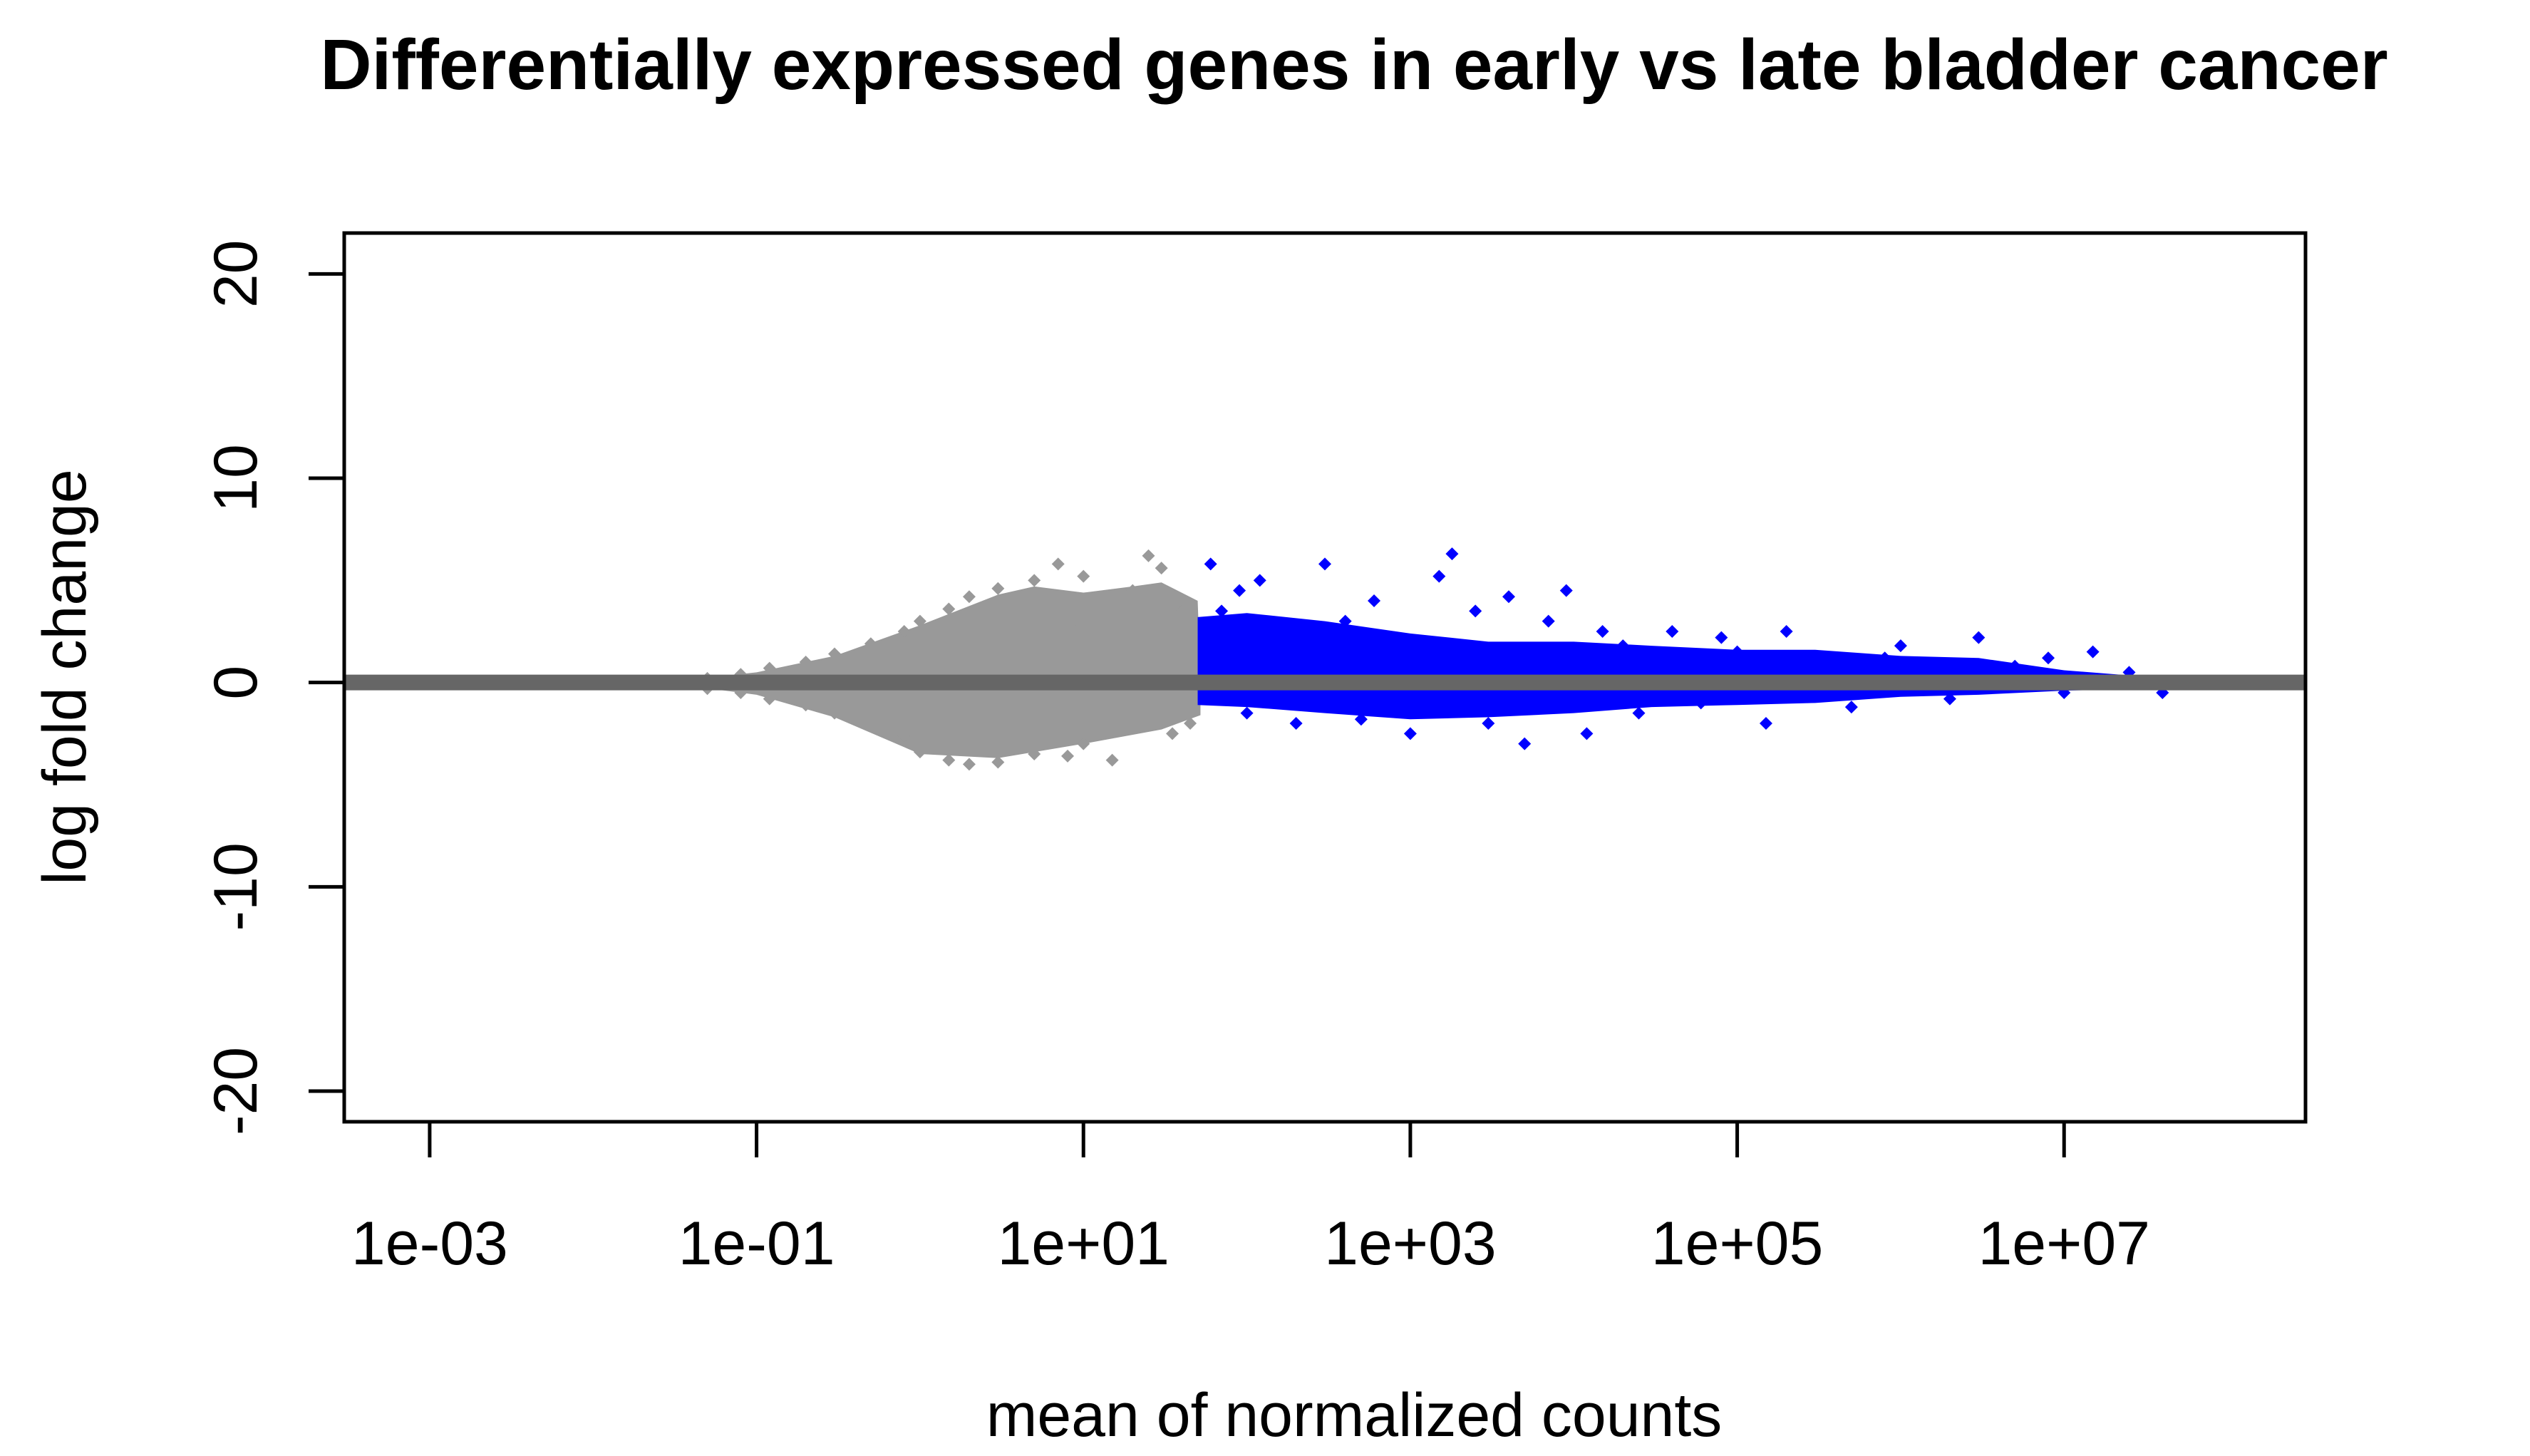 This screenshot has width=2530, height=1456. Describe the element at coordinates (236, 1091) in the screenshot. I see `y-tick-label: -20` at that location.